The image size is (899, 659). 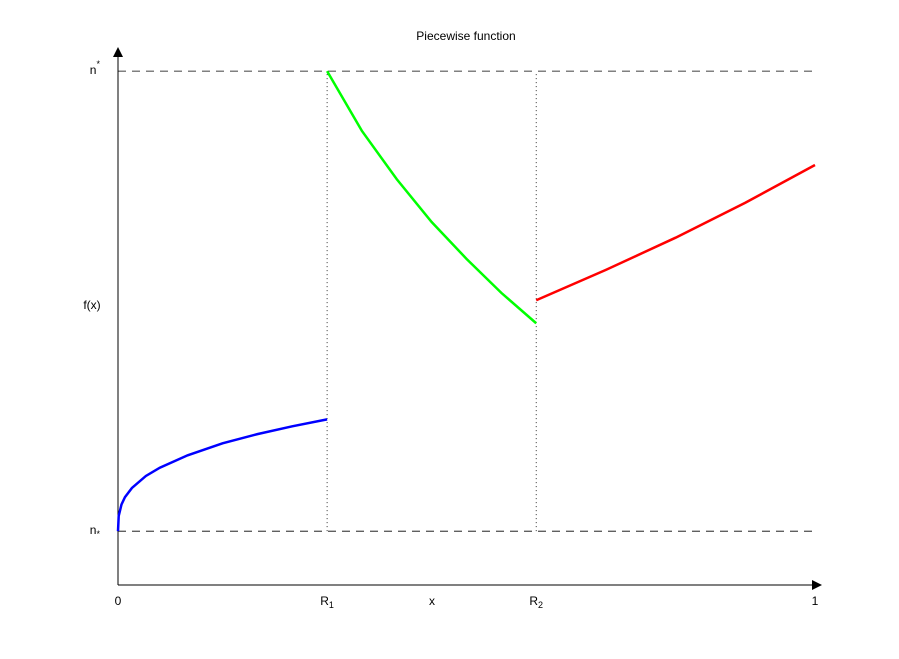 I want to click on x-tick-label-subscript: 2, so click(x=540, y=605).